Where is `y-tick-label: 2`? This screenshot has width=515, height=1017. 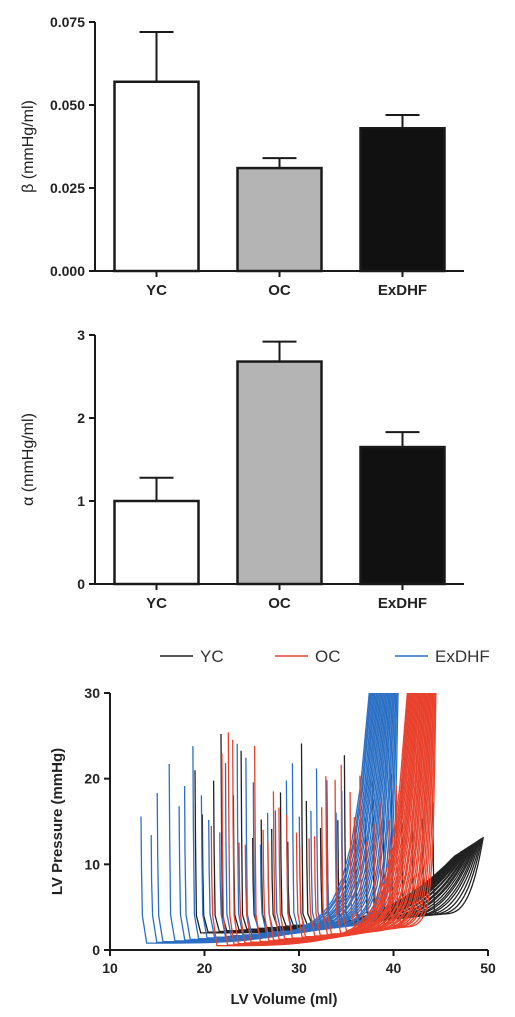 y-tick-label: 2 is located at coordinates (81, 418).